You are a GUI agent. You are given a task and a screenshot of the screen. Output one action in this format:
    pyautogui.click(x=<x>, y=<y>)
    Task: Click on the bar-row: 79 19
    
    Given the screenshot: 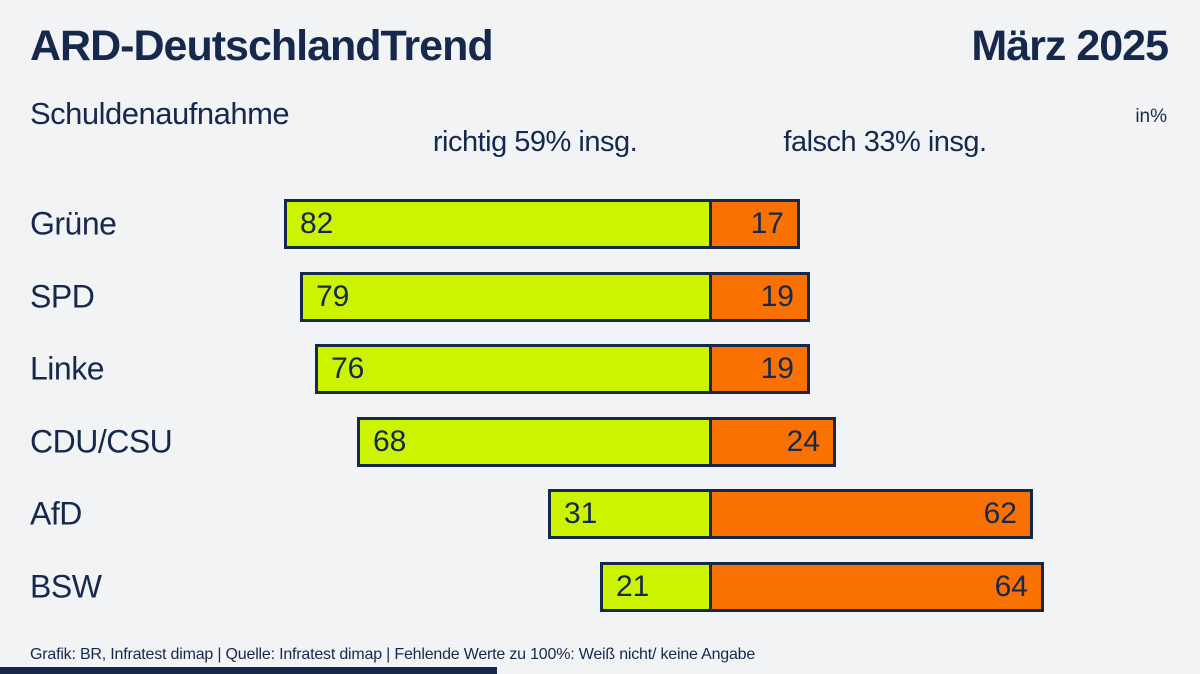 What is the action you would take?
    pyautogui.click(x=555, y=296)
    